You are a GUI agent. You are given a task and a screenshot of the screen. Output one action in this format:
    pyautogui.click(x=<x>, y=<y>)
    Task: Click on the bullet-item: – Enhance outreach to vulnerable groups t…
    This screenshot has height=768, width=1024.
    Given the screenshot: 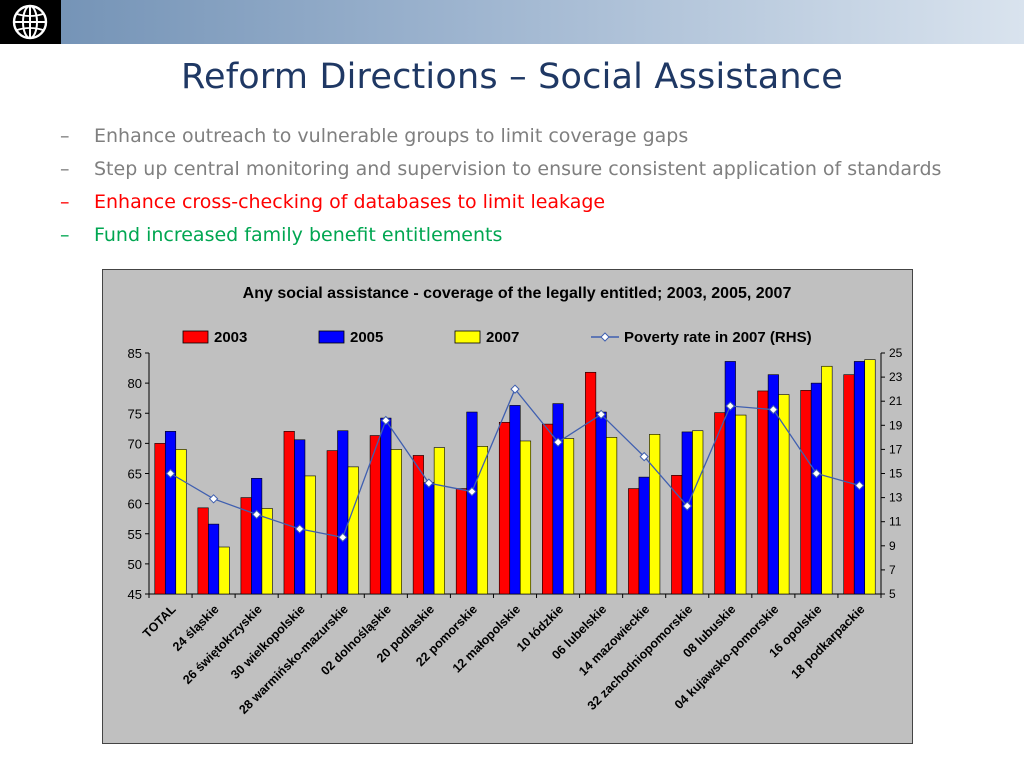 What is the action you would take?
    pyautogui.click(x=500, y=138)
    